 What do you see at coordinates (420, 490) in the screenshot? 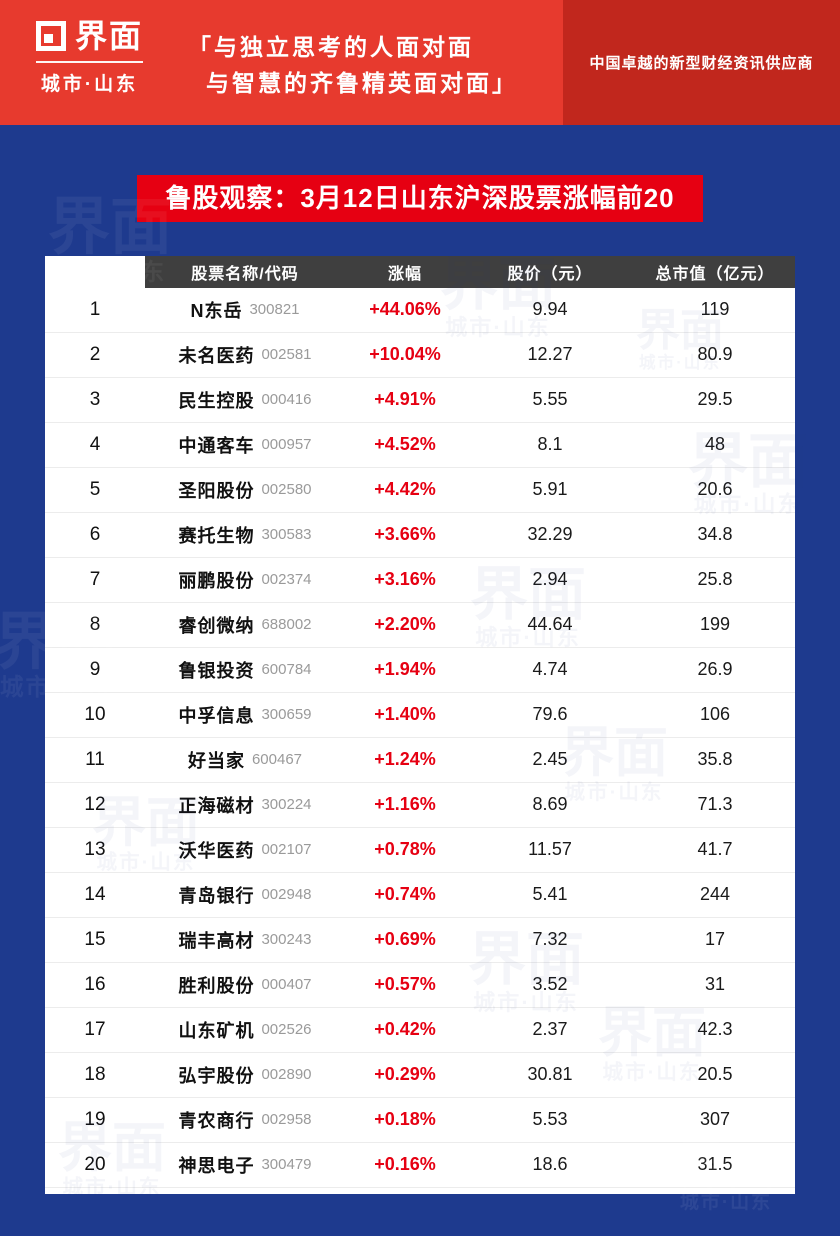
I see `table-row: 5 圣阳股份 002580 +4.42% 5.91 20.6` at bounding box center [420, 490].